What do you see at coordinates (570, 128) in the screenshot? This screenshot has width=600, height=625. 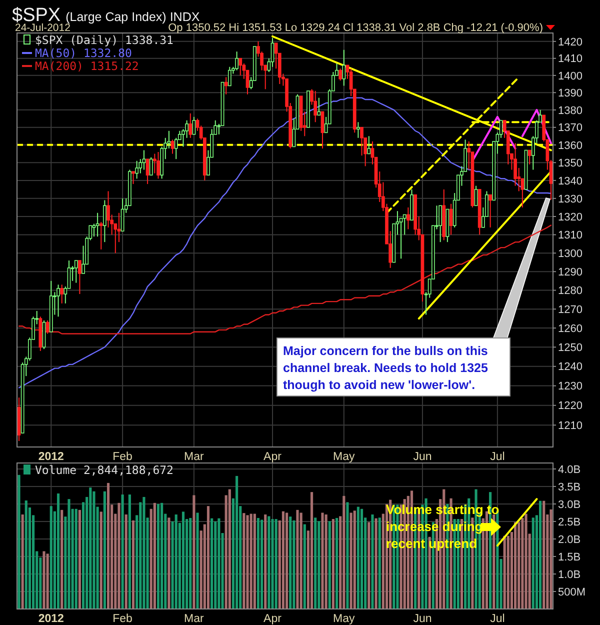 I see `y-tick-label: 1370` at bounding box center [570, 128].